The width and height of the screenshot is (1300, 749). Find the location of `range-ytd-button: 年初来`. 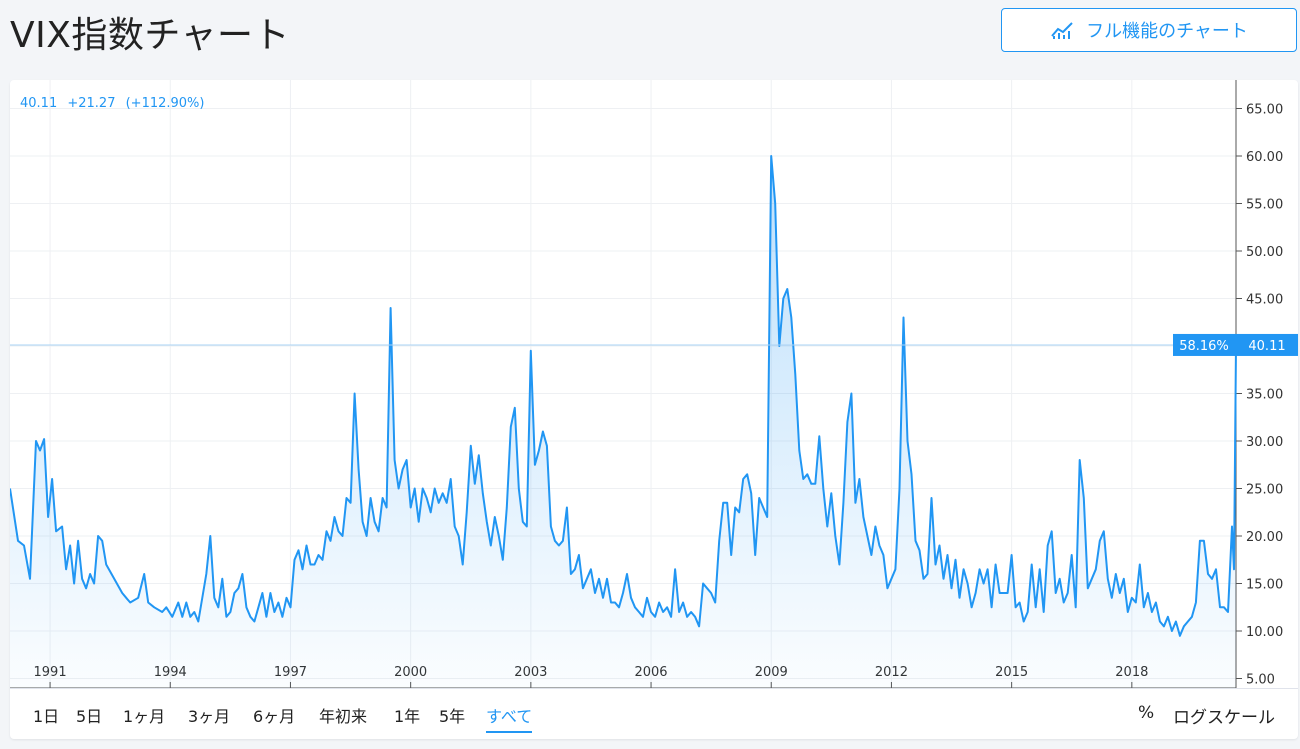

range-ytd-button: 年初来 is located at coordinates (343, 716).